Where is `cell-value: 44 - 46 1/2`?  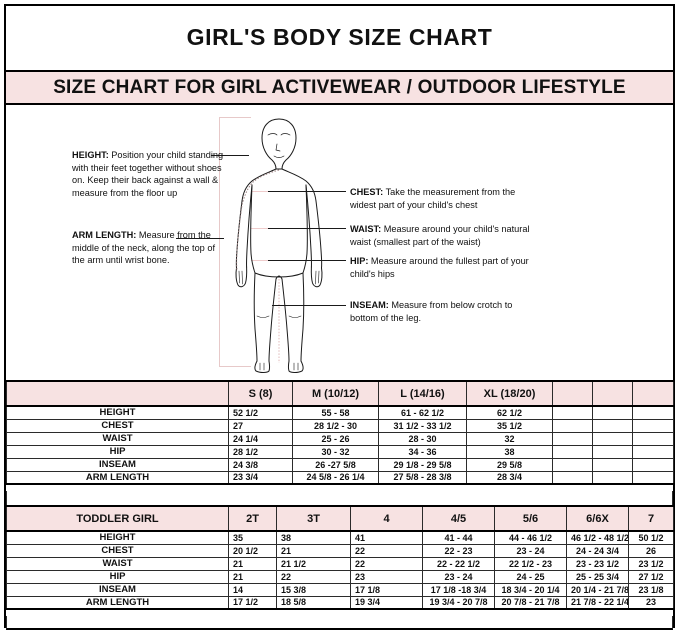
cell-value: 44 - 46 1/2 is located at coordinates (530, 537).